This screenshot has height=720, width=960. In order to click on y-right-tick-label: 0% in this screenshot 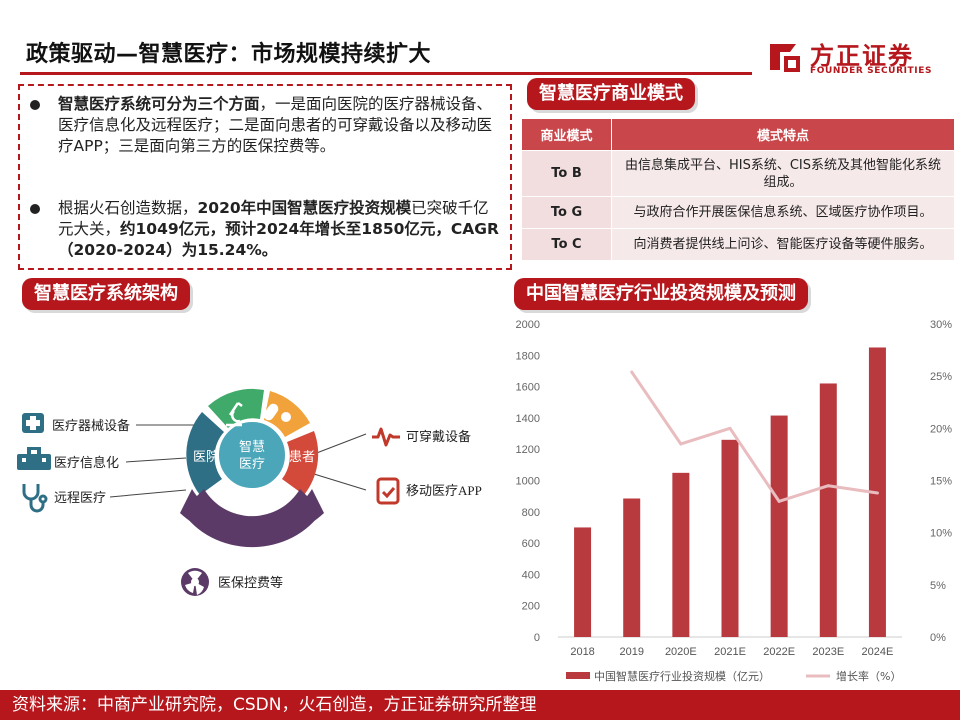, I will do `click(938, 638)`.